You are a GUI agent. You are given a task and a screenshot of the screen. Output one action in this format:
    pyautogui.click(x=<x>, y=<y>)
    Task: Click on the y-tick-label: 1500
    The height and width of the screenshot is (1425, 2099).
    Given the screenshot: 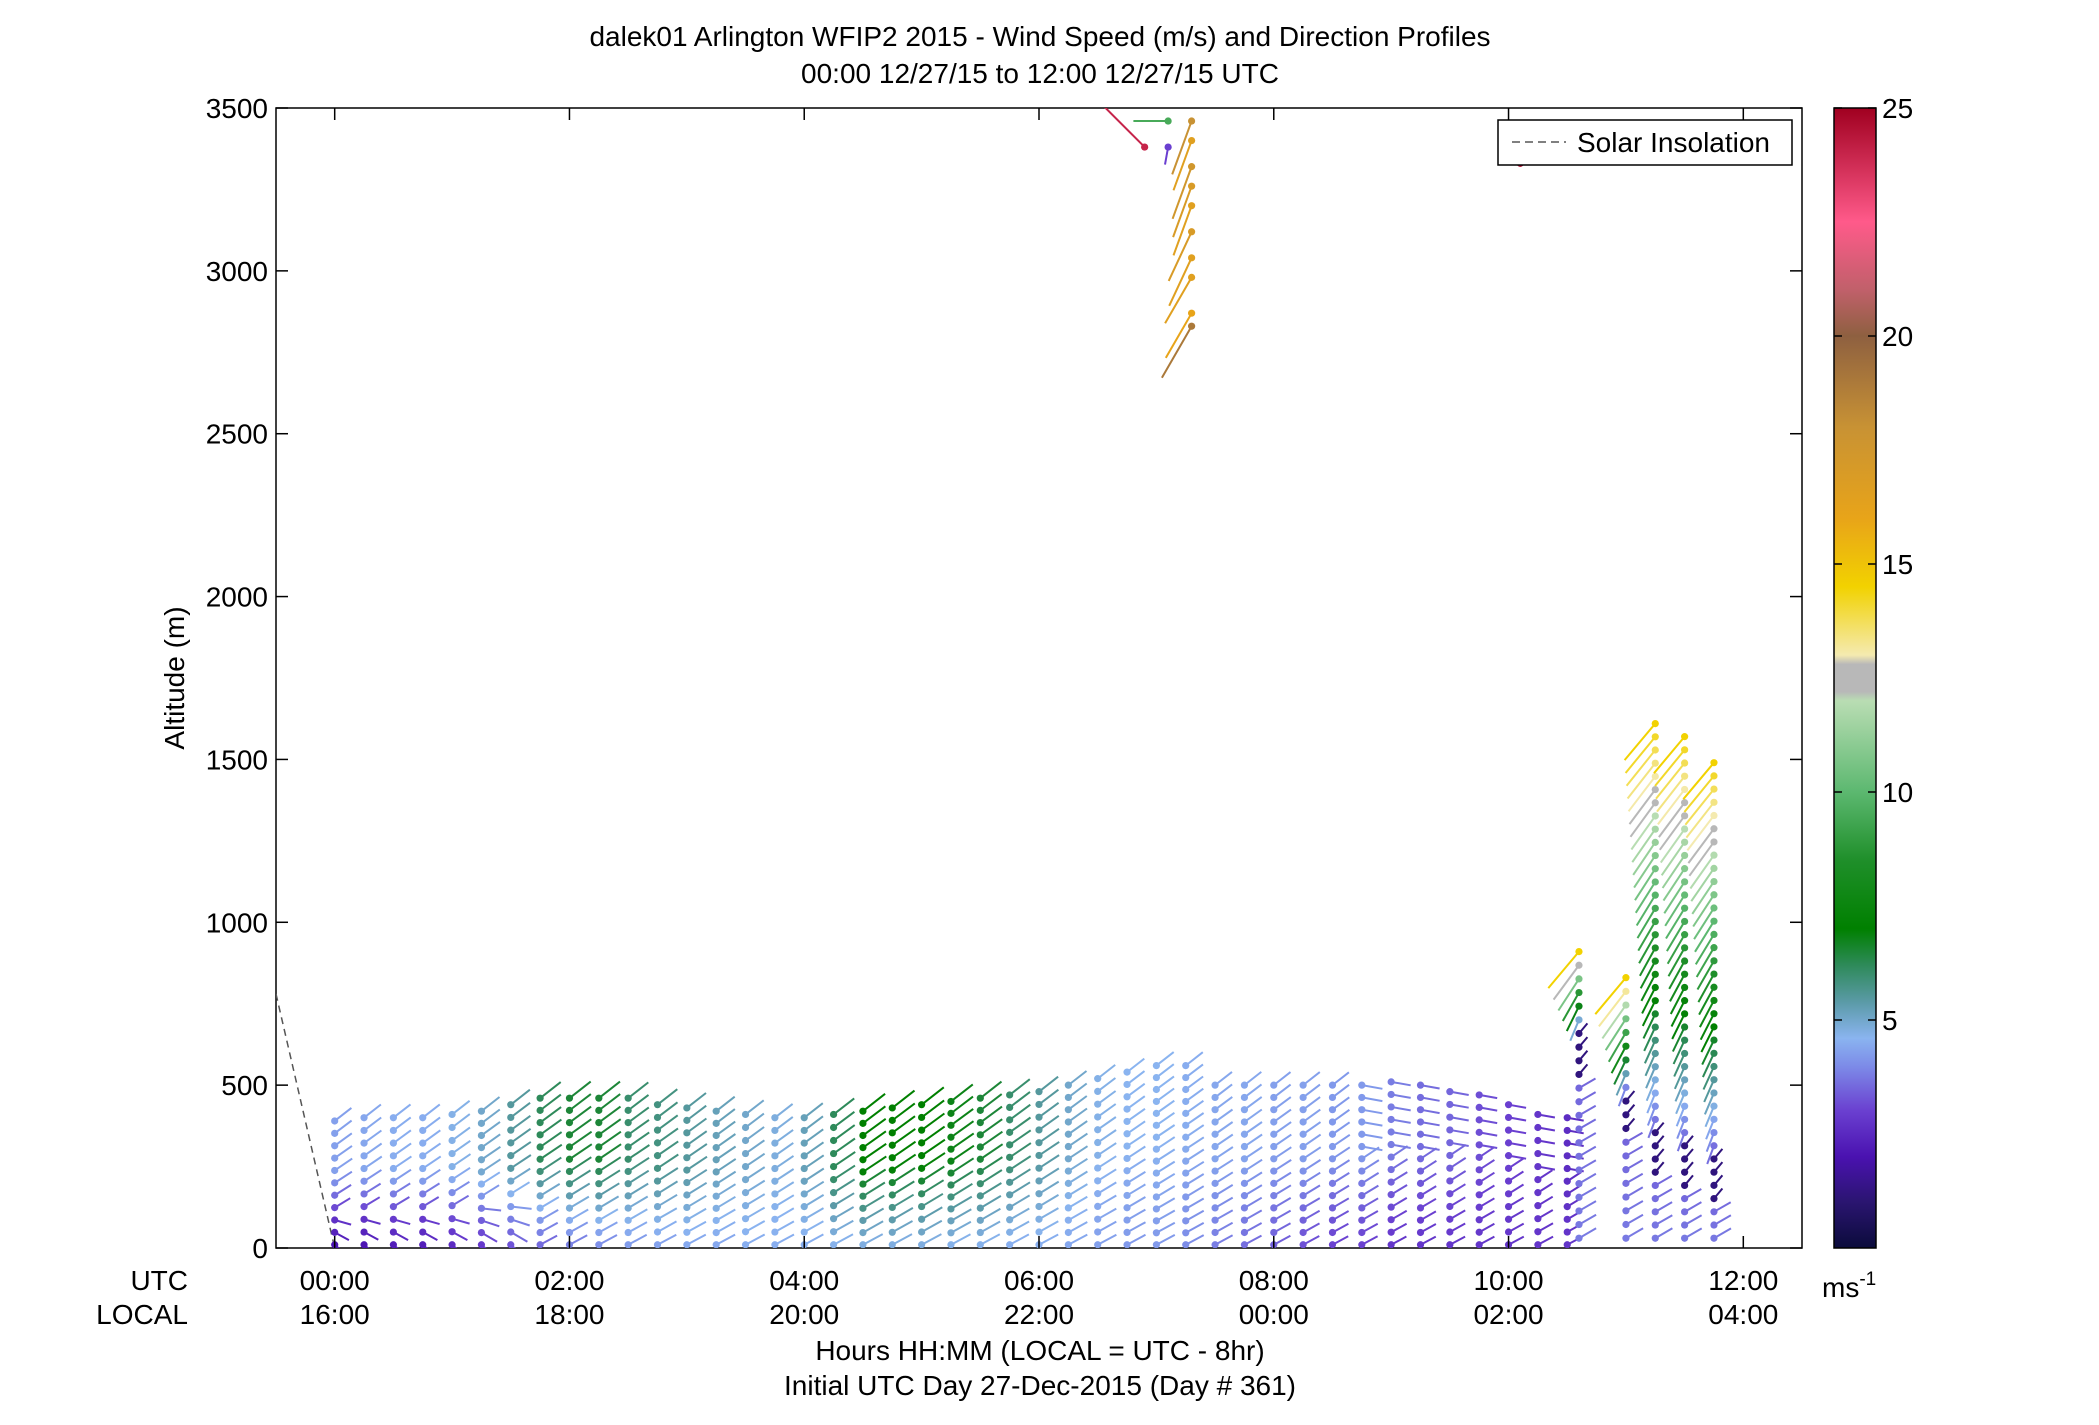 What is the action you would take?
    pyautogui.click(x=237, y=759)
    